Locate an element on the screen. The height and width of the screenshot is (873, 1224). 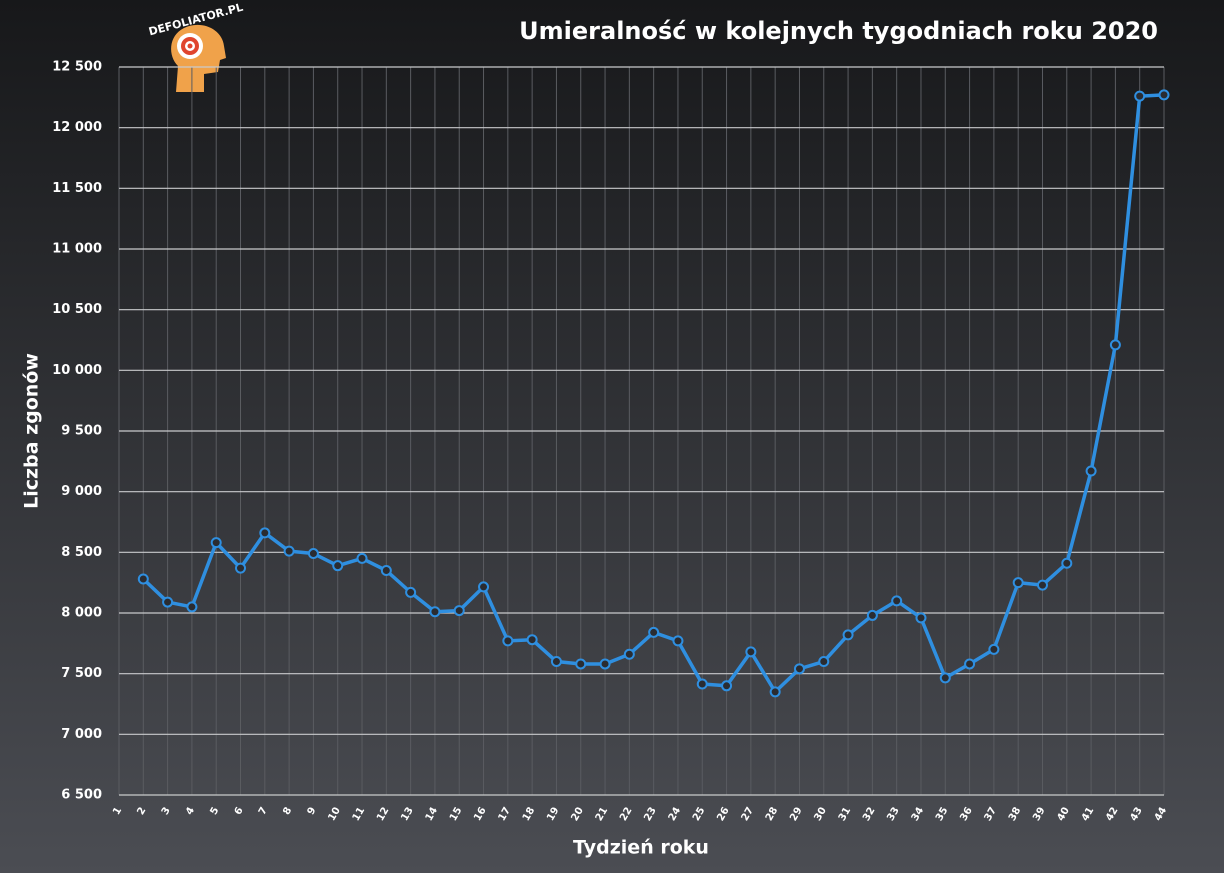
y-tick-label: 9 500 is located at coordinates (81, 431).